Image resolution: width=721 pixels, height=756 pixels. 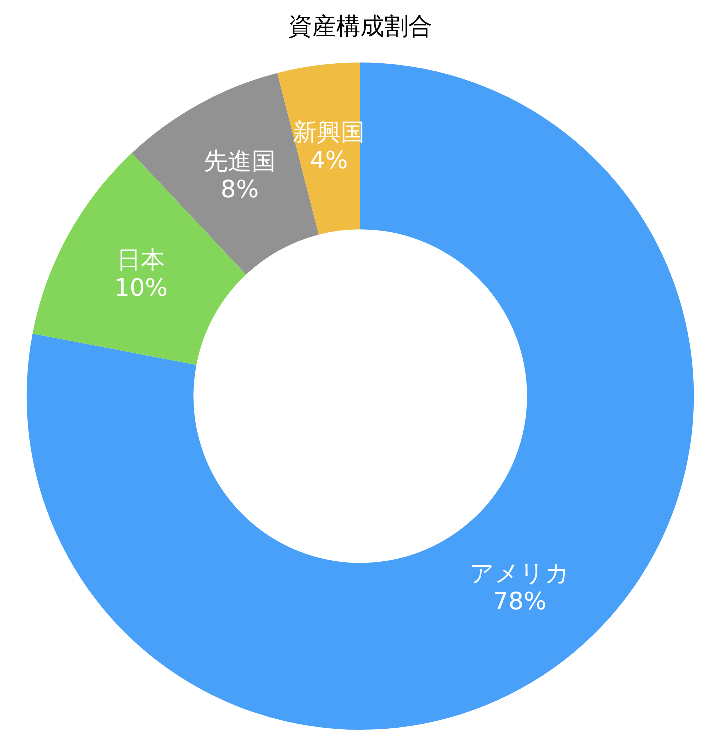 I want to click on data-label: 8%, so click(x=240, y=189).